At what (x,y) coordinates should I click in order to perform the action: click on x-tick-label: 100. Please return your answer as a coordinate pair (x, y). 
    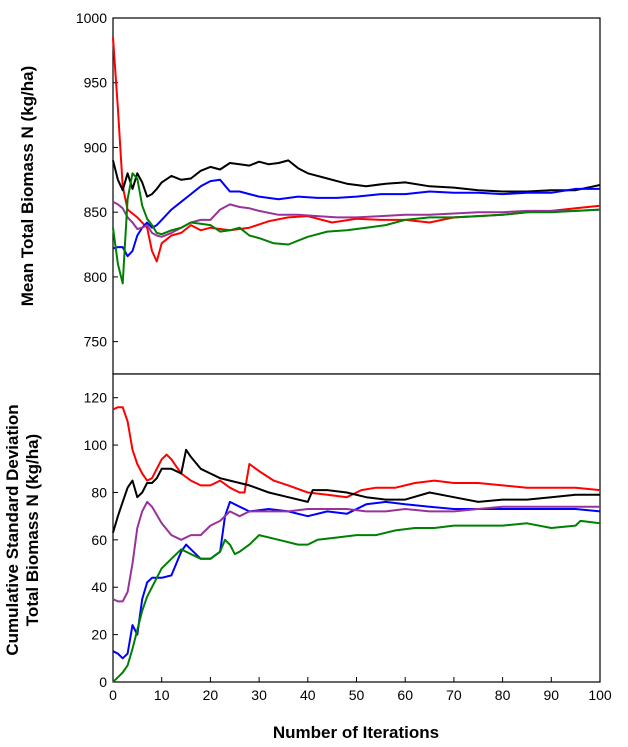
    Looking at the image, I should click on (600, 695).